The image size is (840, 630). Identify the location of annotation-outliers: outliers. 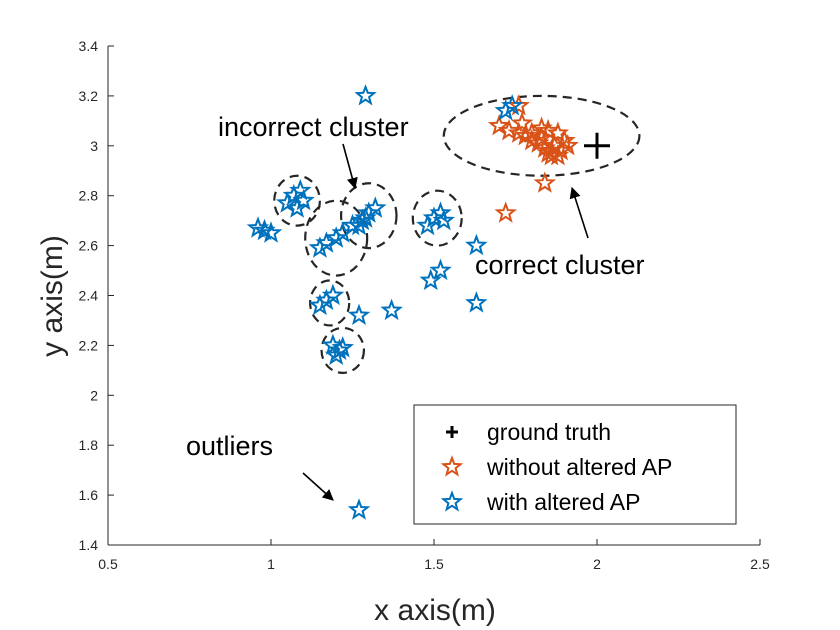
(229, 446).